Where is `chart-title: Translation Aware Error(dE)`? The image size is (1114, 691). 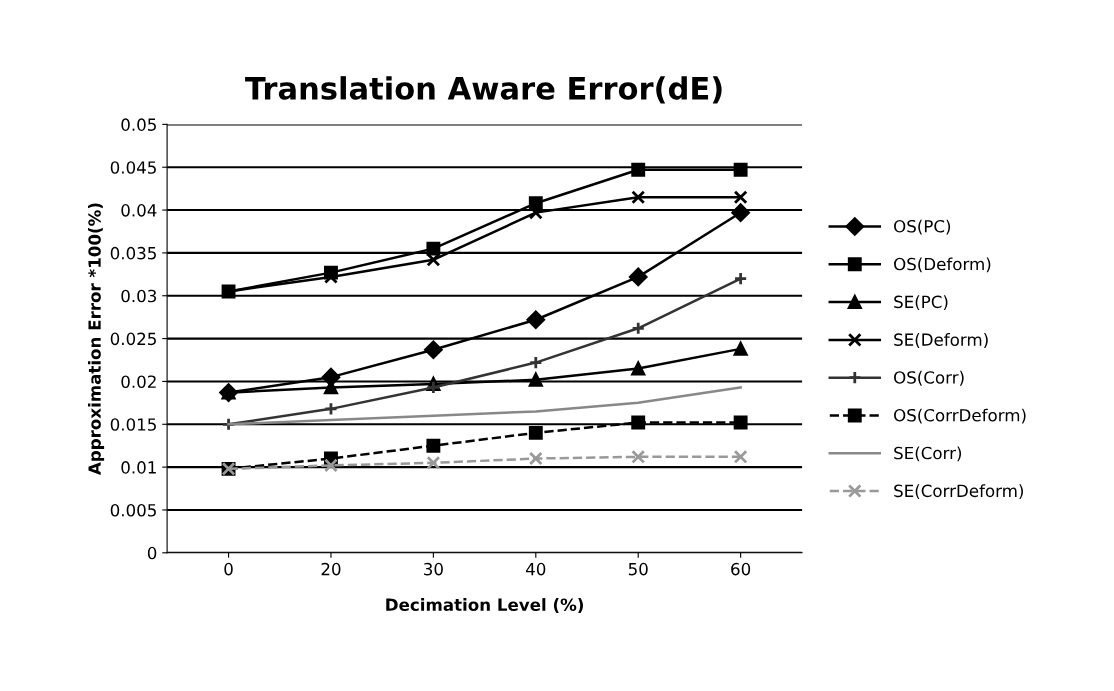 chart-title: Translation Aware Error(dE) is located at coordinates (483, 90).